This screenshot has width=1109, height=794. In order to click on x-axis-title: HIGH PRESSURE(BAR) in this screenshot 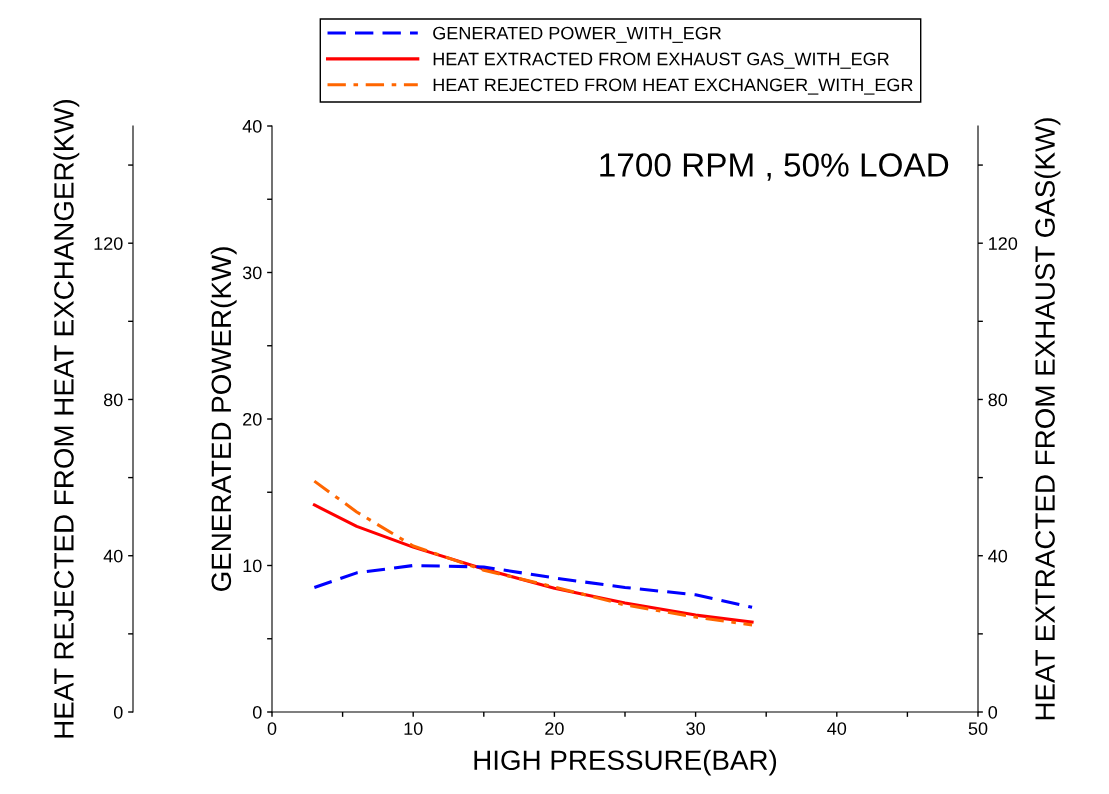, I will do `click(625, 762)`.